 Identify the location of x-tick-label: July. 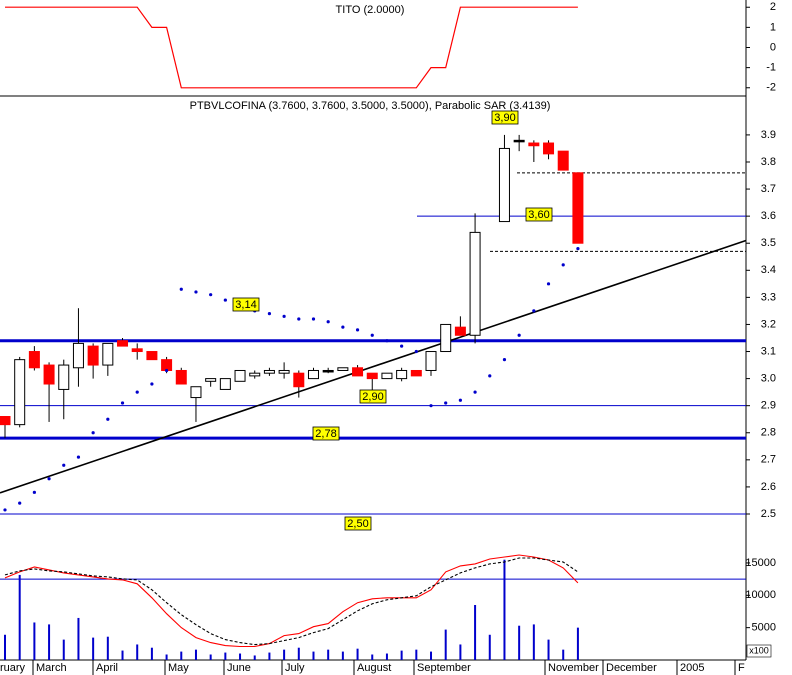
(295, 668).